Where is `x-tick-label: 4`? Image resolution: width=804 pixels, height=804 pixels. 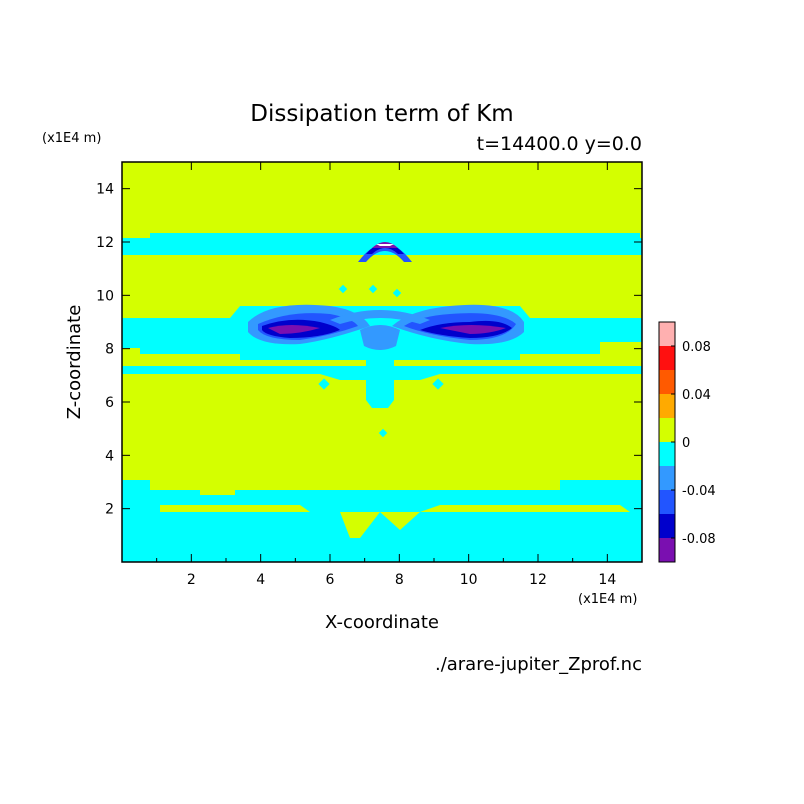
x-tick-label: 4 is located at coordinates (260, 580).